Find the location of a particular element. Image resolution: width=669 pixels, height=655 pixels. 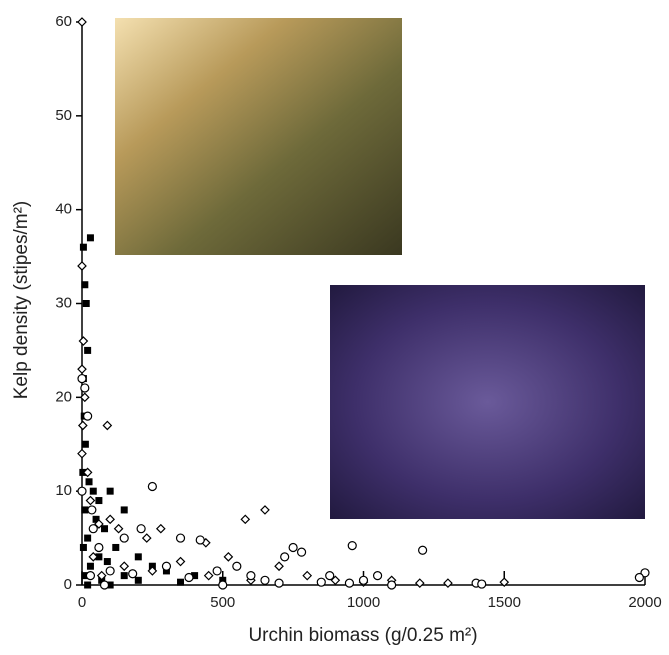

x-tick-label: 2000 is located at coordinates (644, 602).